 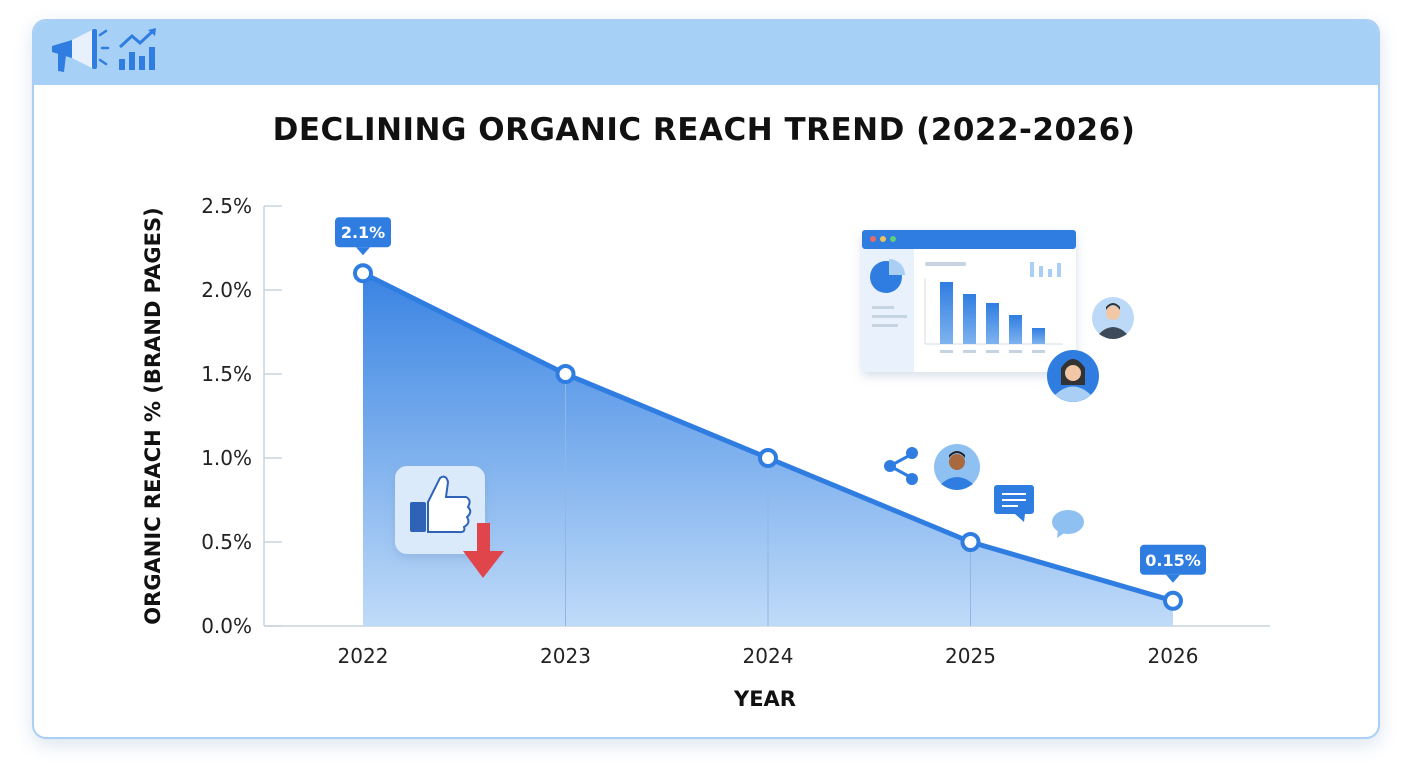 I want to click on data-label: 2.1%, so click(x=363, y=232).